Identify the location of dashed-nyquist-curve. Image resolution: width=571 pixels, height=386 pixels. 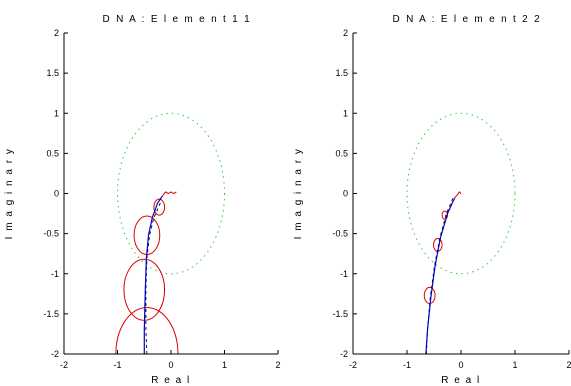
(439, 276).